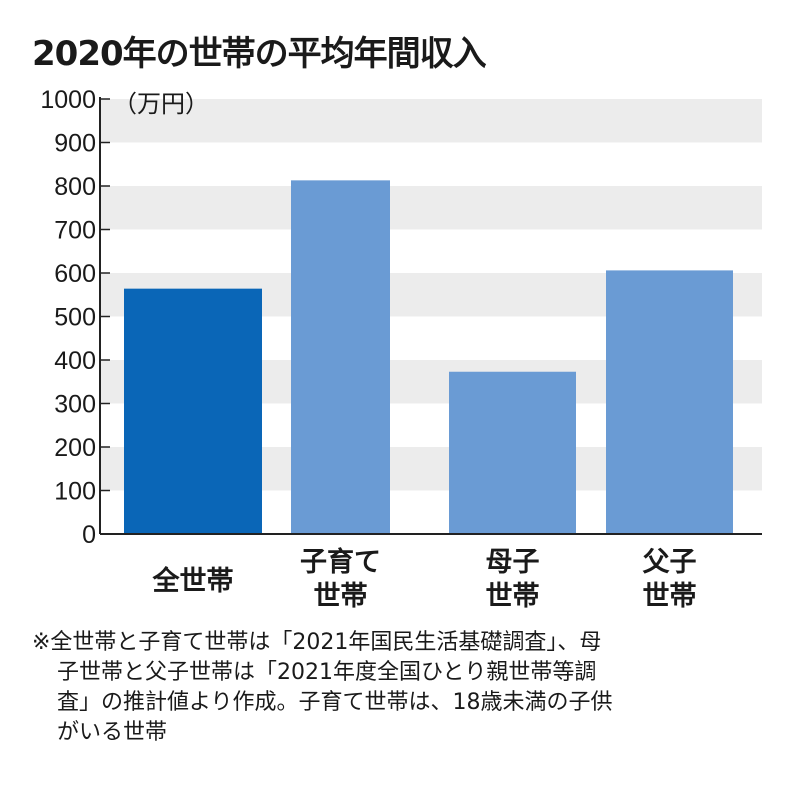 Image resolution: width=800 pixels, height=792 pixels. I want to click on y-tick-label: 0, so click(89, 535).